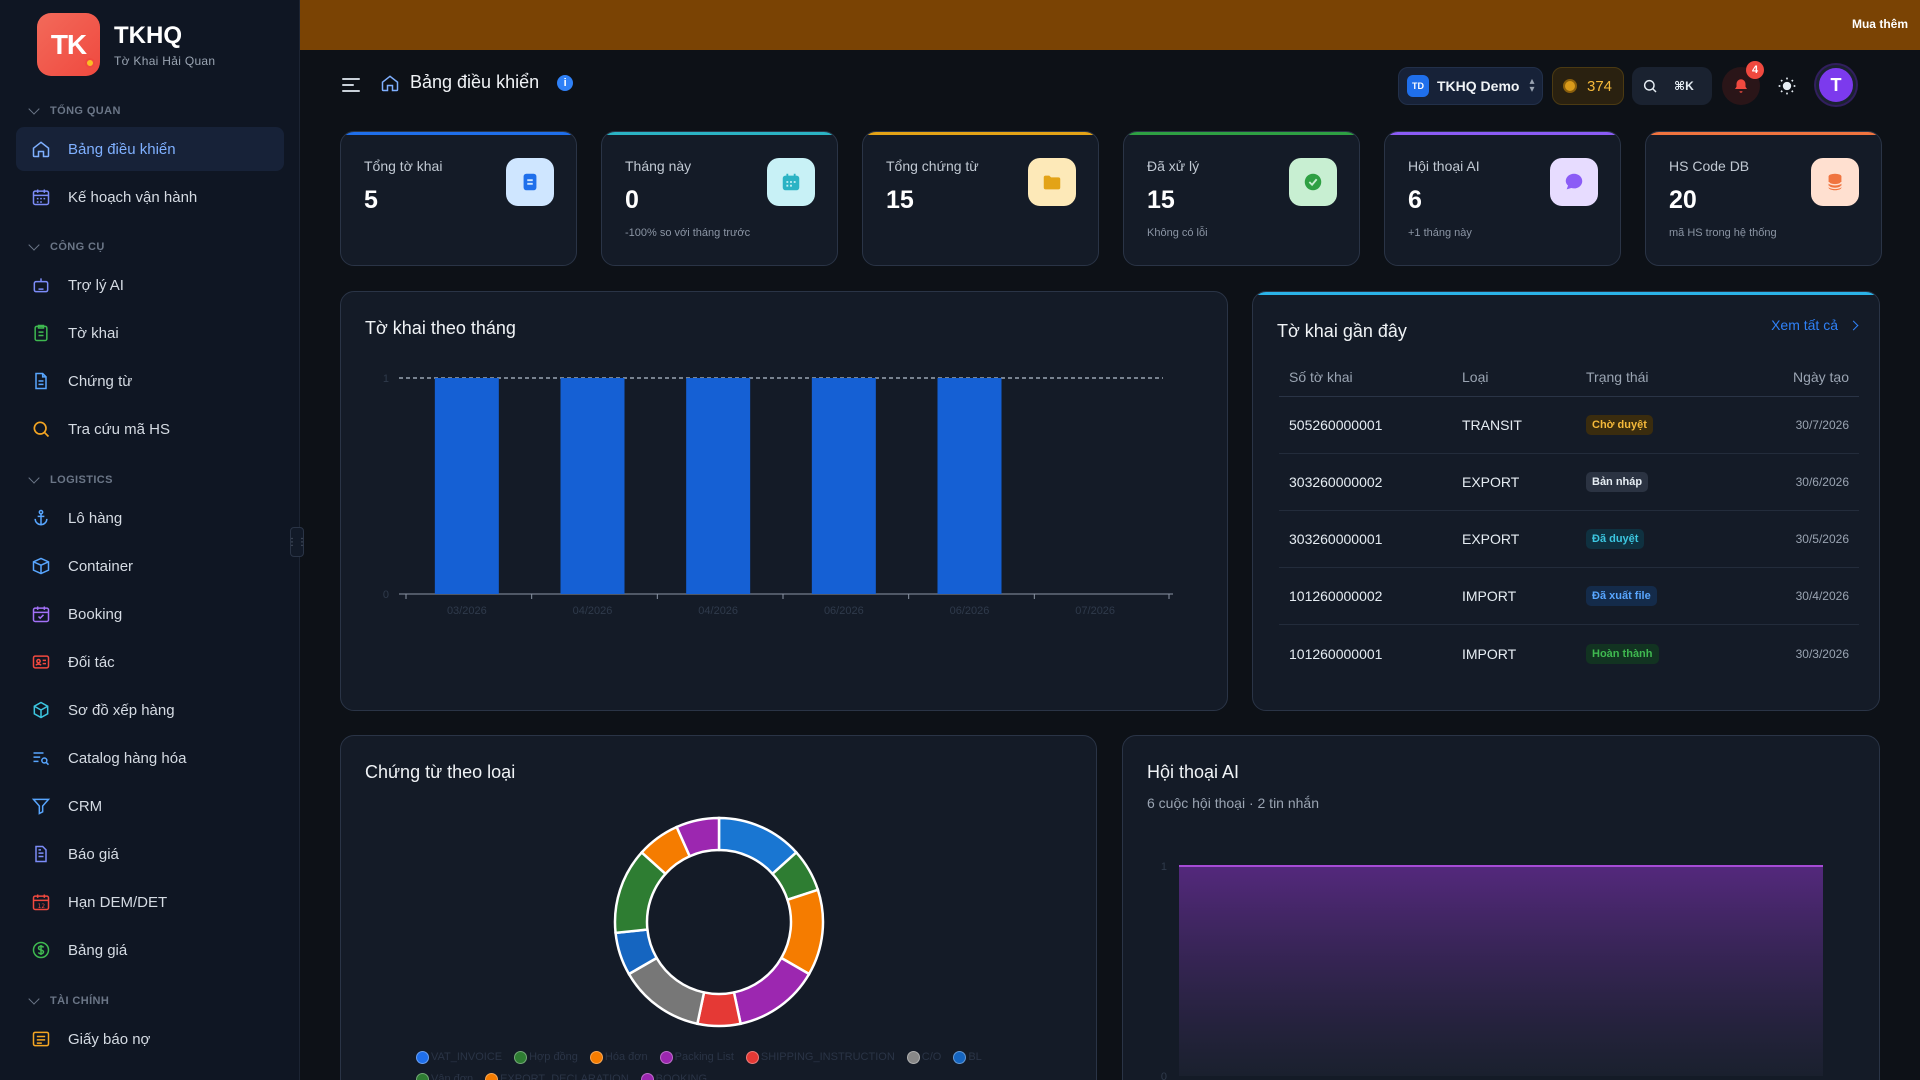 Image resolution: width=1920 pixels, height=1080 pixels. I want to click on created-date: 30/5/2026, so click(1822, 539).